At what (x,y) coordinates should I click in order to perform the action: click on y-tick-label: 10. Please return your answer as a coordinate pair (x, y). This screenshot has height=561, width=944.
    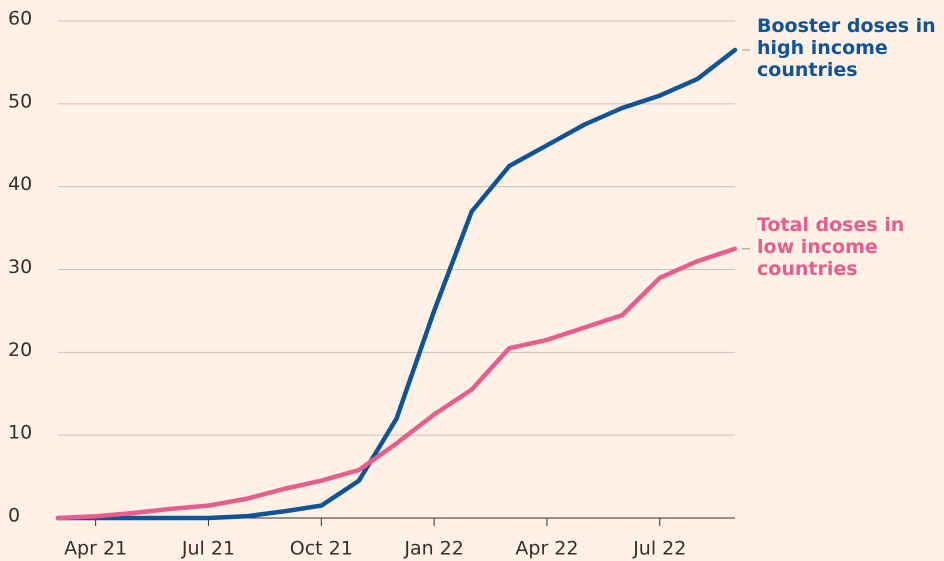
    Looking at the image, I should click on (20, 433).